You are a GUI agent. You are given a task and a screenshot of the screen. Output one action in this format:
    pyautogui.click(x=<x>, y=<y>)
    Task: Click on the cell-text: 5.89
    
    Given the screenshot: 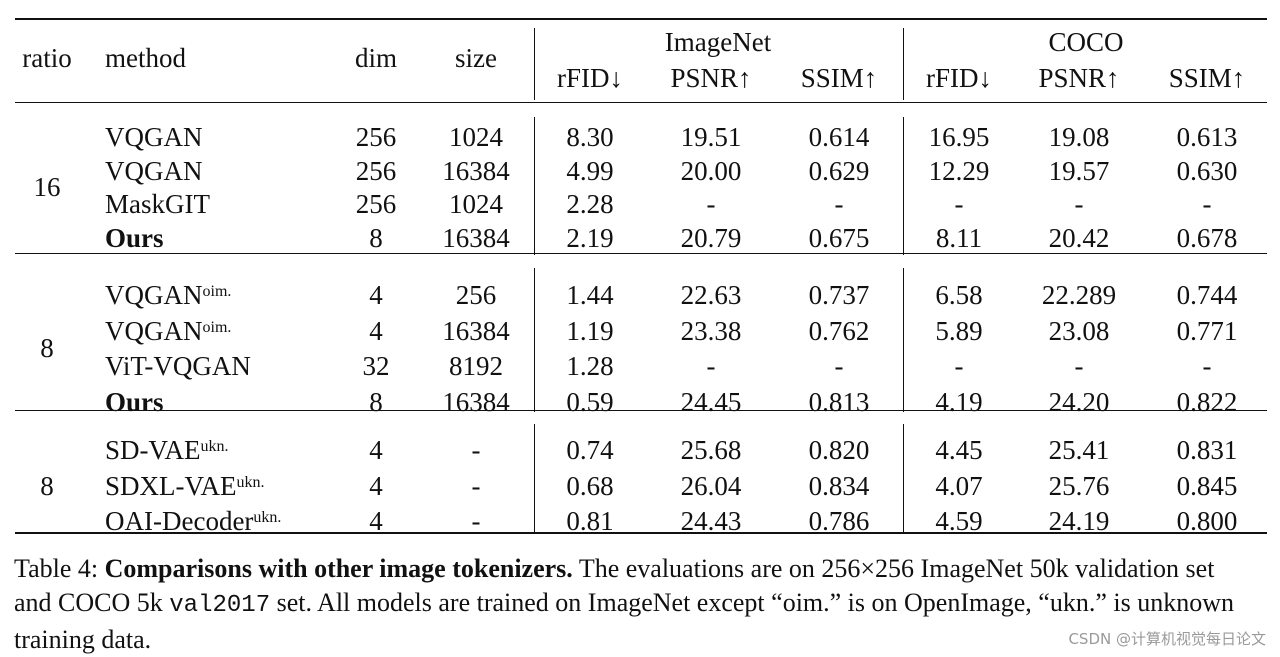 What is the action you would take?
    pyautogui.click(x=959, y=330)
    